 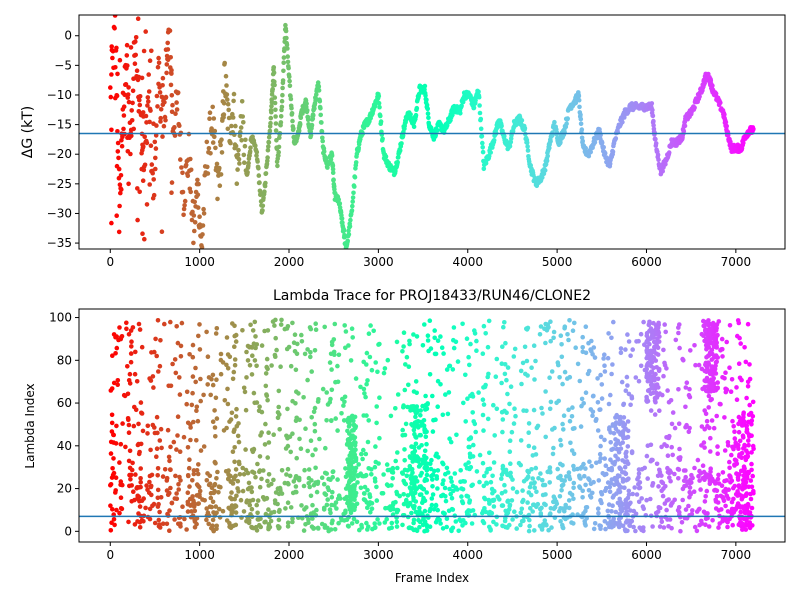 I want to click on lambda-y-tick-label: 20, so click(x=64, y=489).